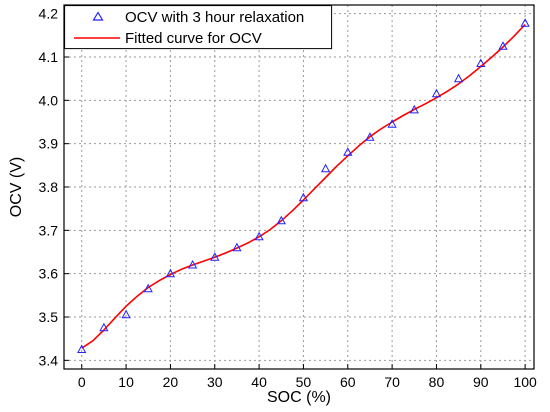  Describe the element at coordinates (304, 382) in the screenshot. I see `x-tick-label: 50` at that location.